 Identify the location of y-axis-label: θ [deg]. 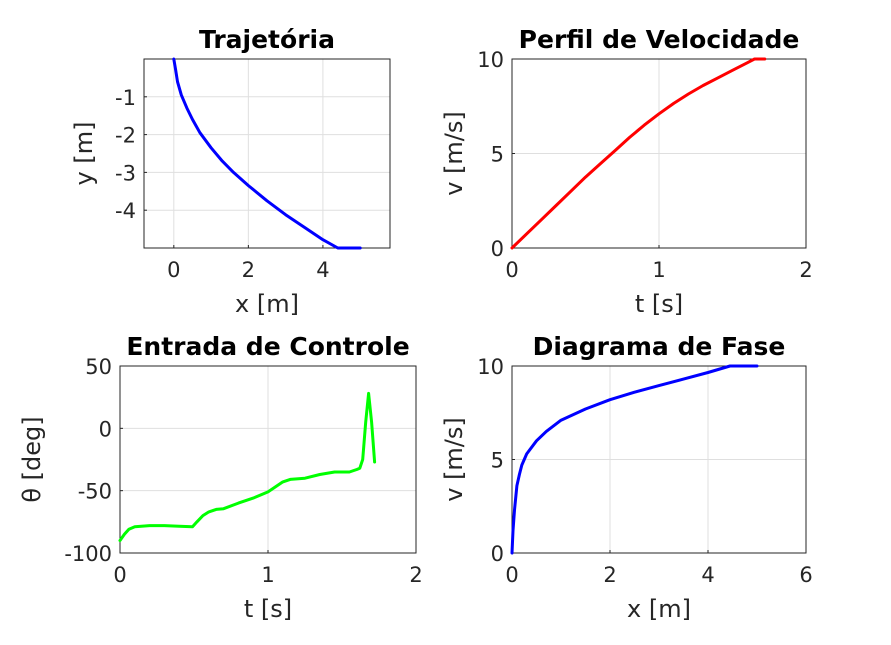
(32, 459).